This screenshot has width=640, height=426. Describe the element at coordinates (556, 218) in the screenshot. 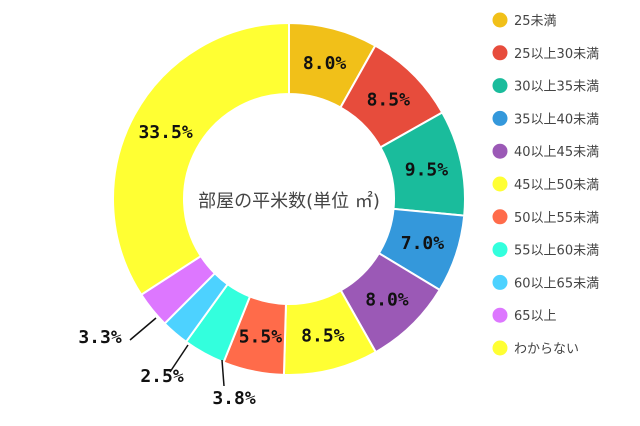

I see `legend-label-6: 50以上55未満` at that location.